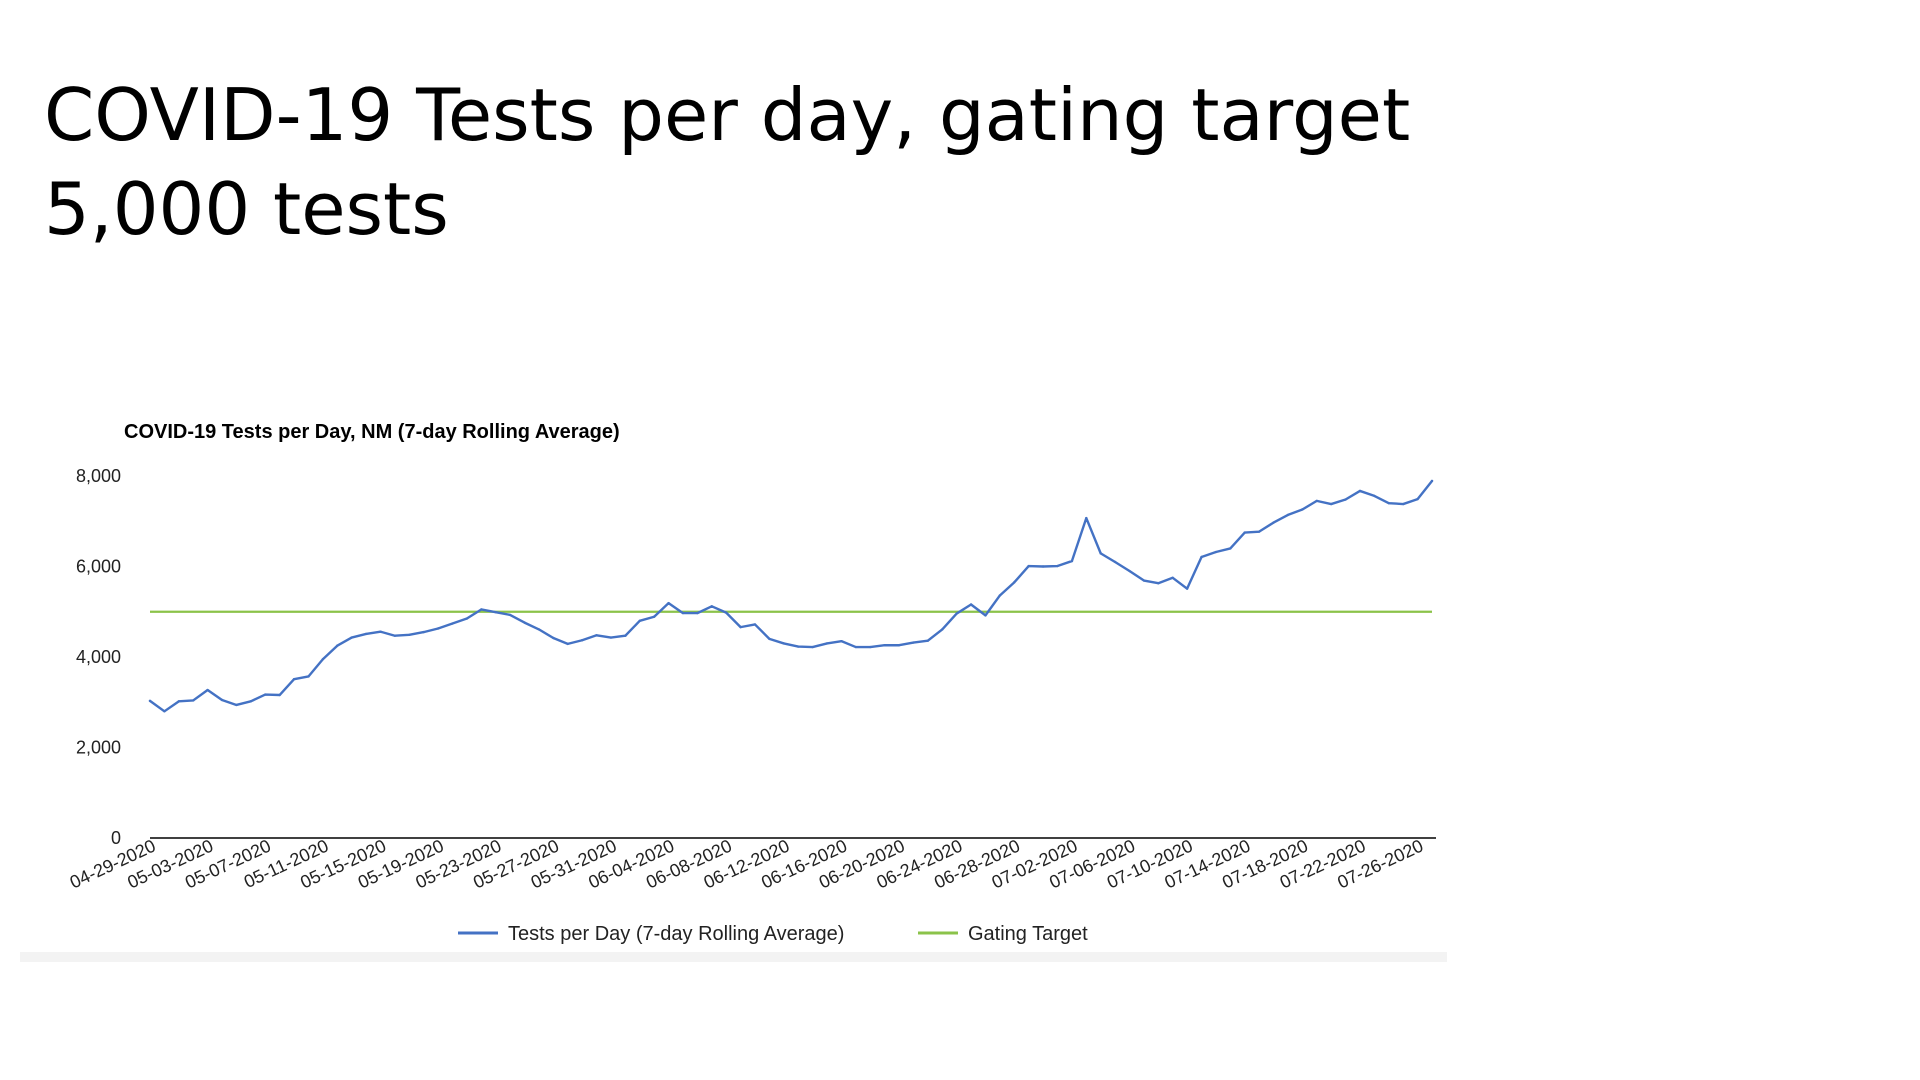 This screenshot has width=1920, height=1080. I want to click on y-tick-label: 2,000, so click(98, 748).